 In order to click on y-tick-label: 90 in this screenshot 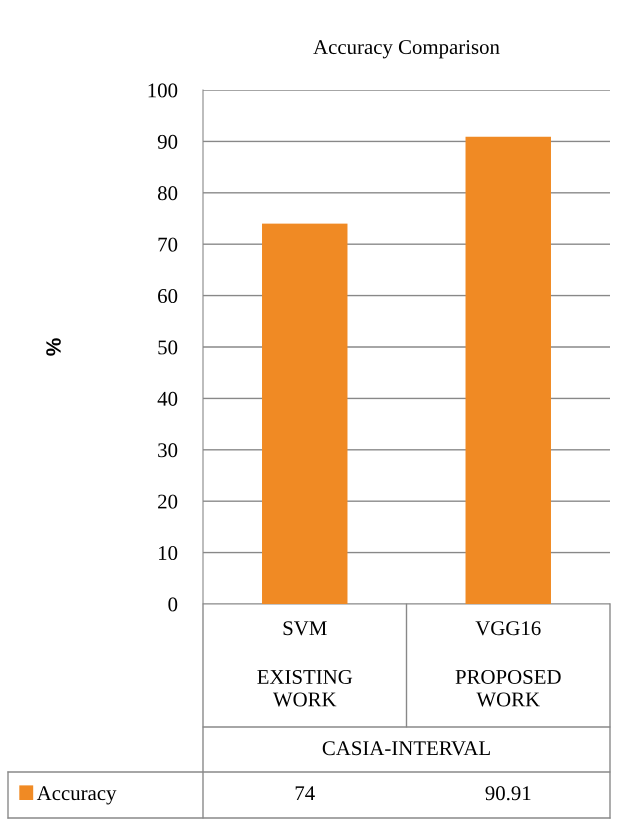, I will do `click(168, 141)`.